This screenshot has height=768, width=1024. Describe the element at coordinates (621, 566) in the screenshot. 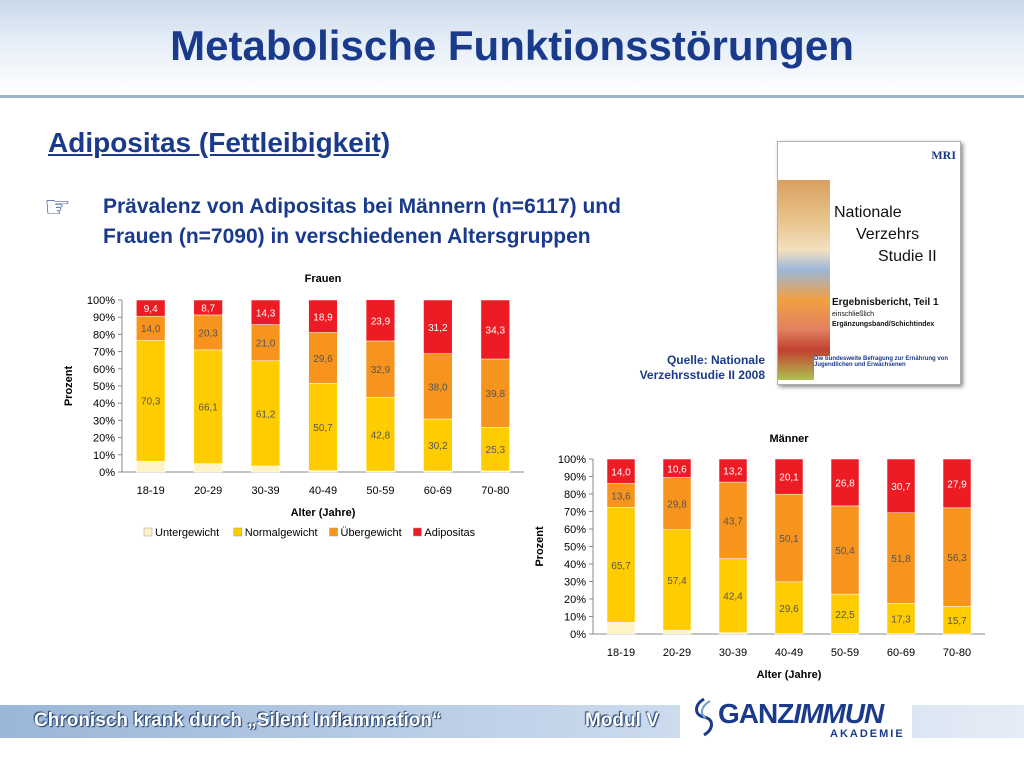

I see `data-label: 65,7` at that location.